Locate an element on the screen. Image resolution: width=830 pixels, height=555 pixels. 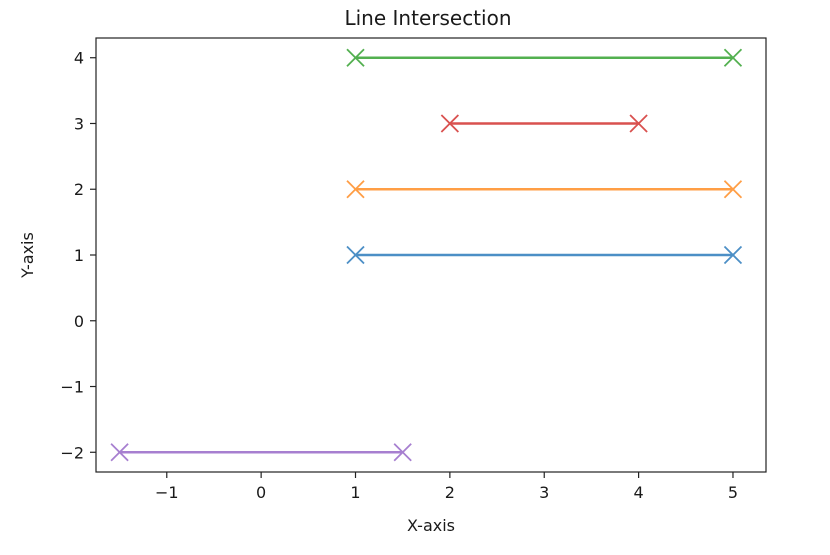
x-axis-ticks: −1 0 1 2 3 4 5 is located at coordinates (446, 487).